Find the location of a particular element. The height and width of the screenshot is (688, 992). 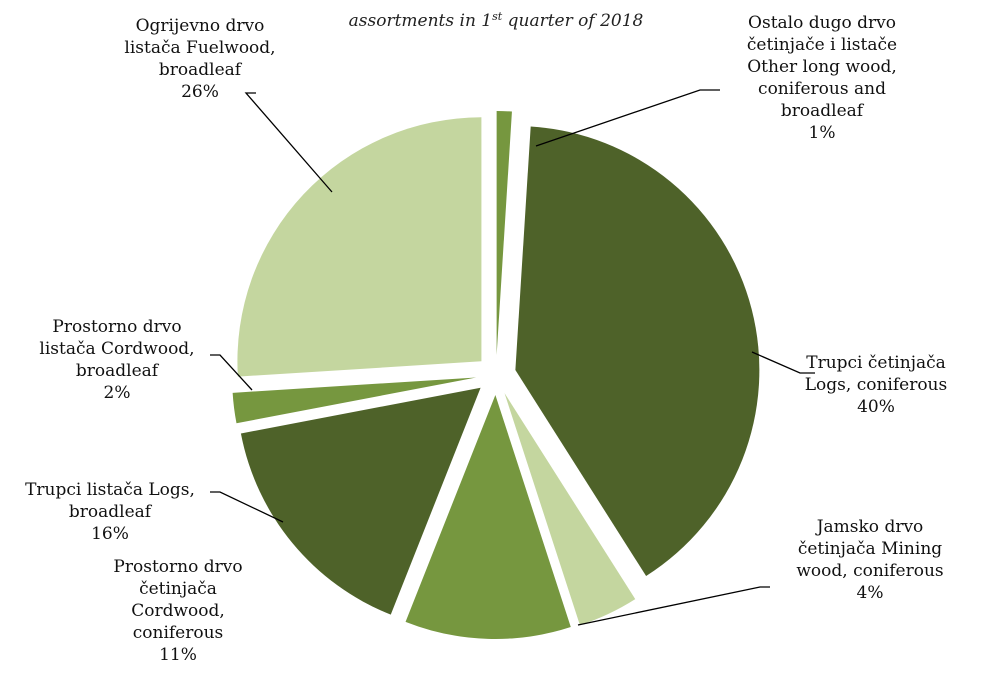

slice-label-4-line-1: broadleaf is located at coordinates (111, 512).